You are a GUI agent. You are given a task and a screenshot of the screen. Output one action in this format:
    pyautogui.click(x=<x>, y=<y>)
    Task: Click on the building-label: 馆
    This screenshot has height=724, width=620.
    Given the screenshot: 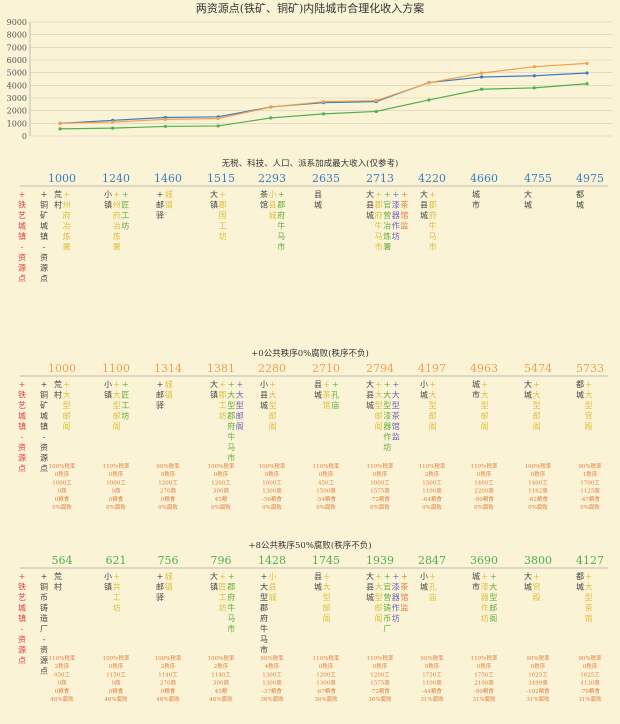 What is the action you would take?
    pyautogui.click(x=396, y=426)
    